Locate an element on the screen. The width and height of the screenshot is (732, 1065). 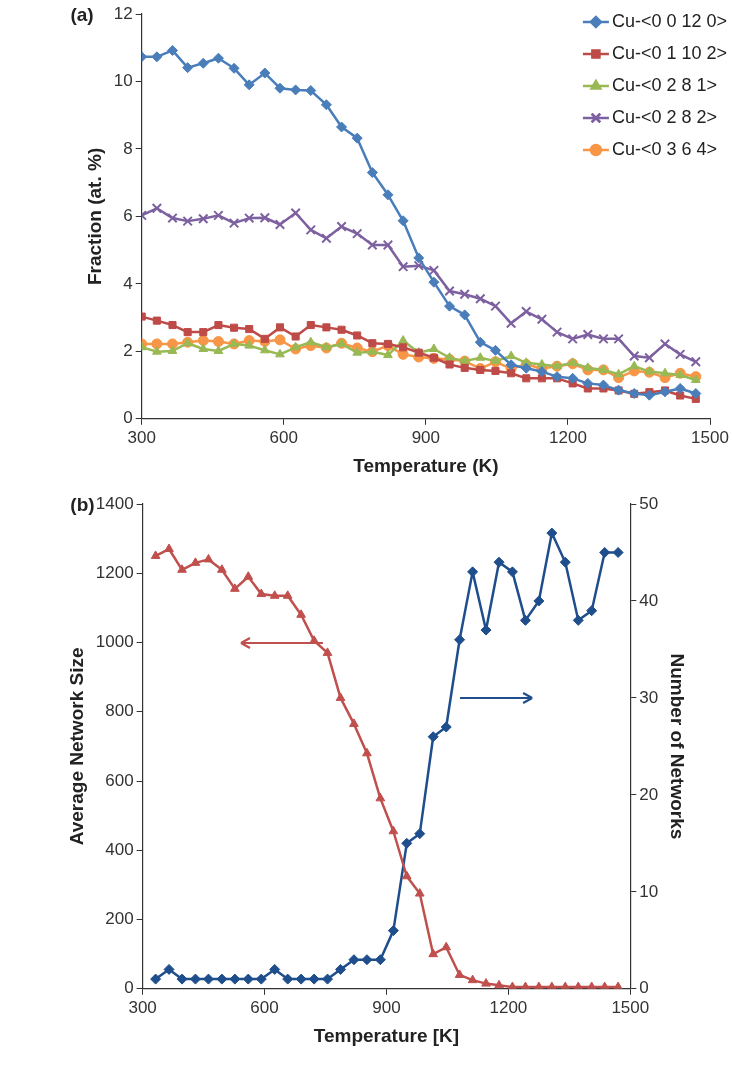
legend-label: Cu-<0 0 12 0> is located at coordinates (669, 20).